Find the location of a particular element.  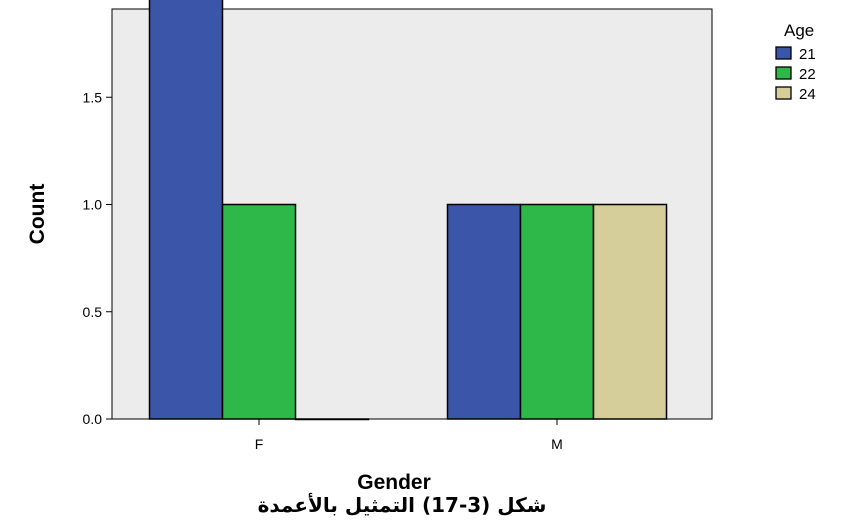

legend-label: 21 is located at coordinates (807, 54).